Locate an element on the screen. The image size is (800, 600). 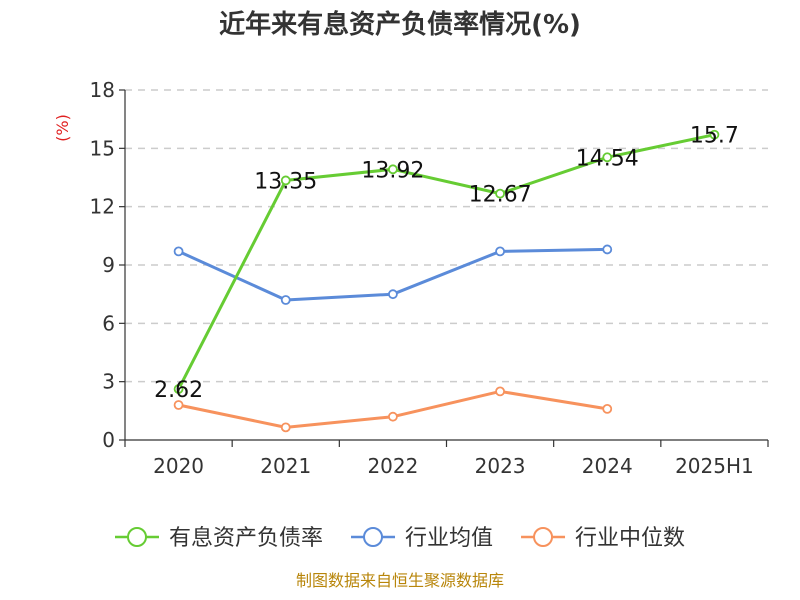
y-axis-label: (%) is located at coordinates (62, 128).